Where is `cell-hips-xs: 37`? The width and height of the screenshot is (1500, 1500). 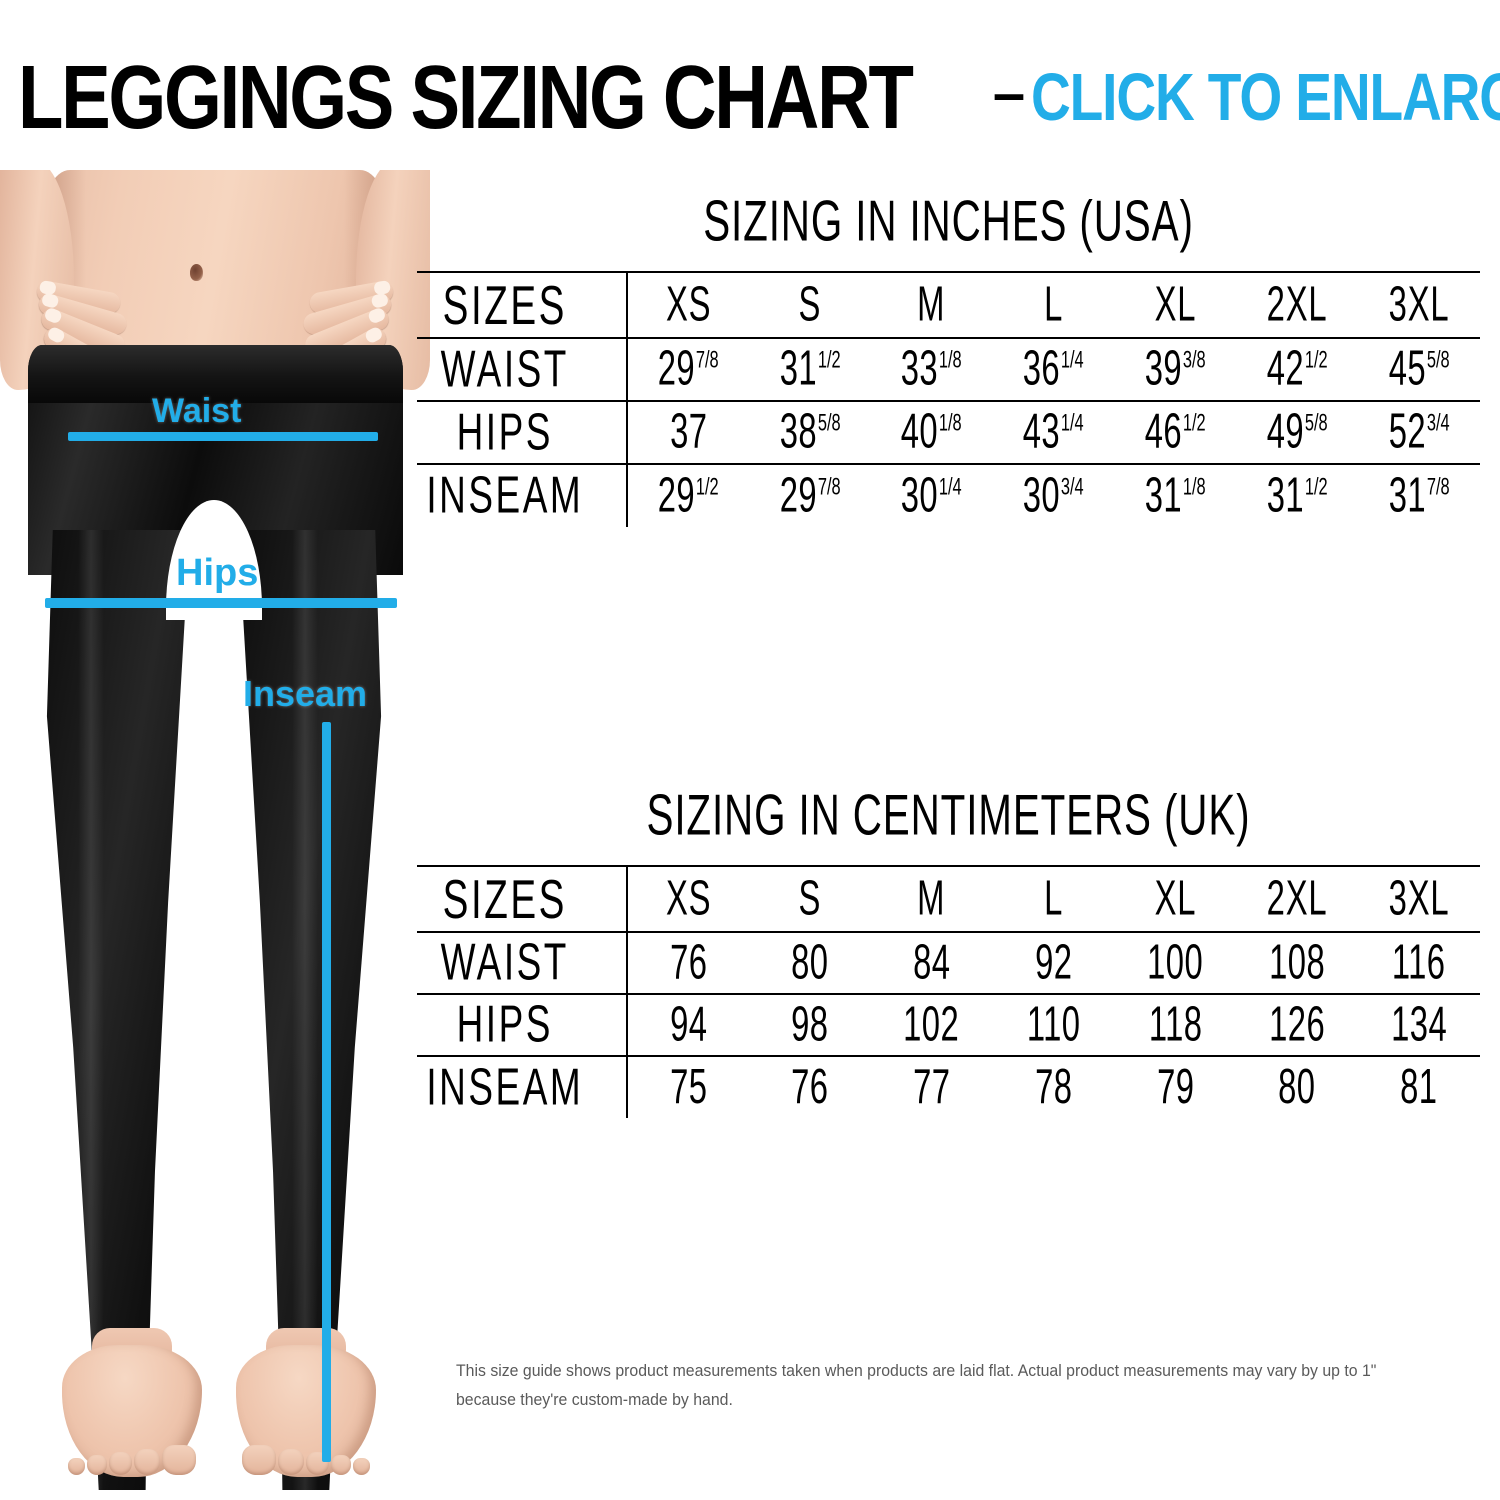
cell-hips-xs: 37 is located at coordinates (688, 433).